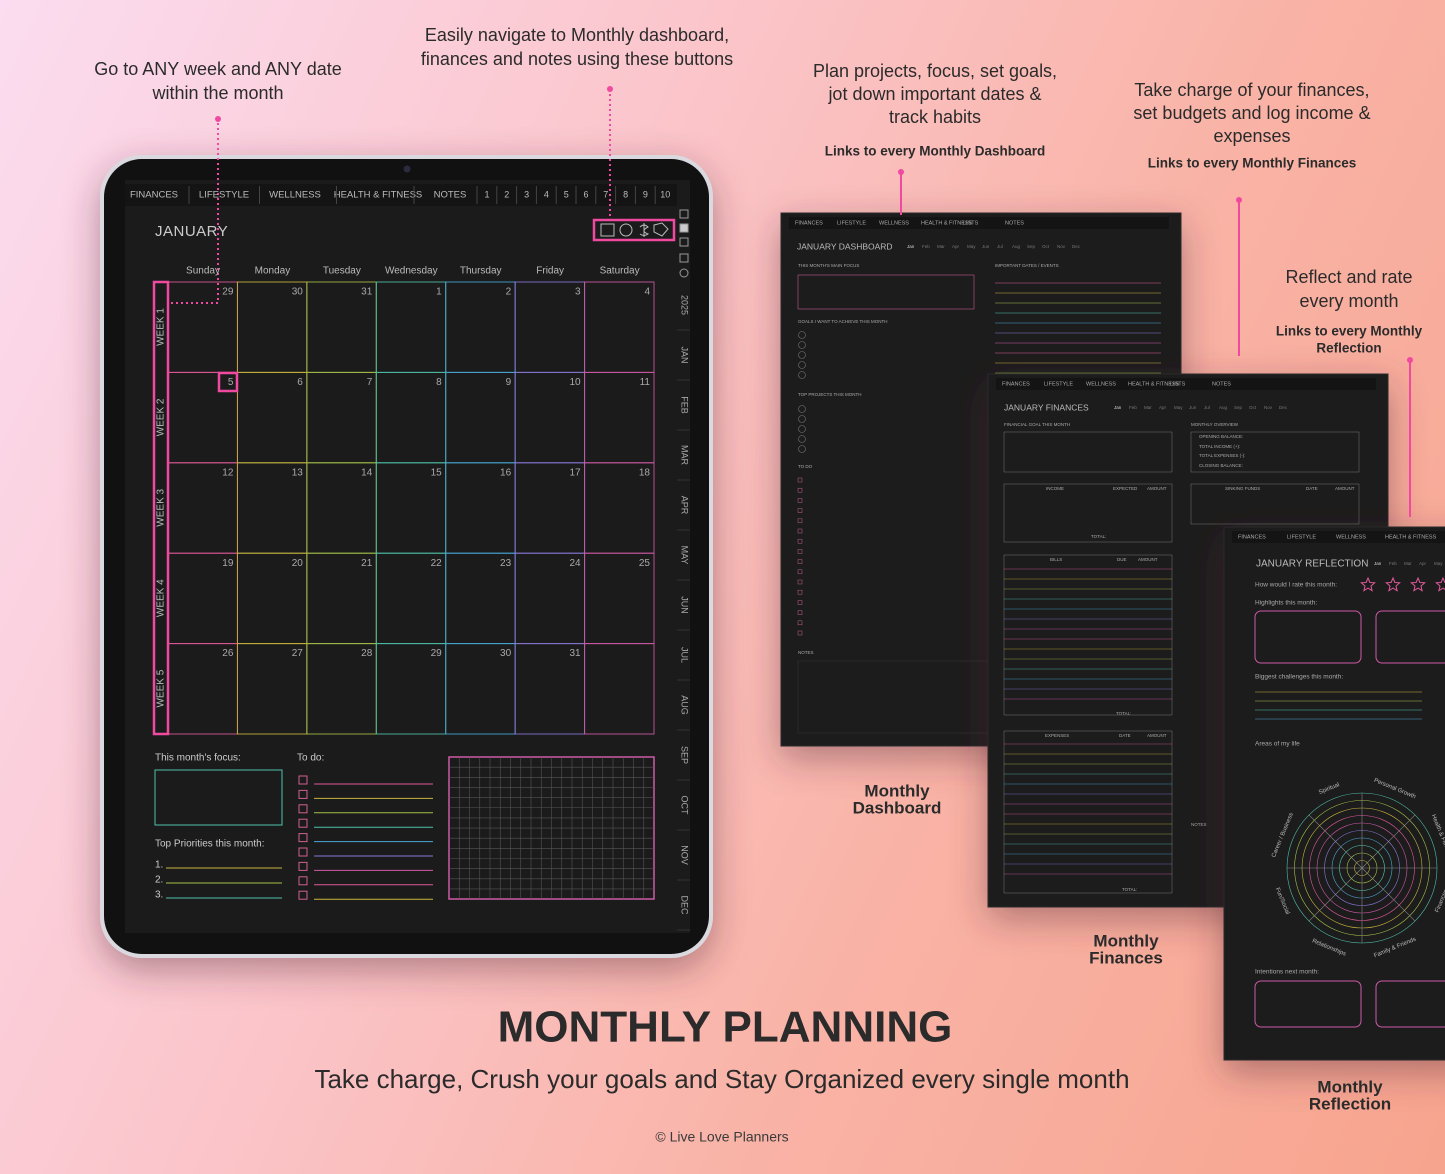  What do you see at coordinates (367, 563) in the screenshot?
I see `date: 21` at bounding box center [367, 563].